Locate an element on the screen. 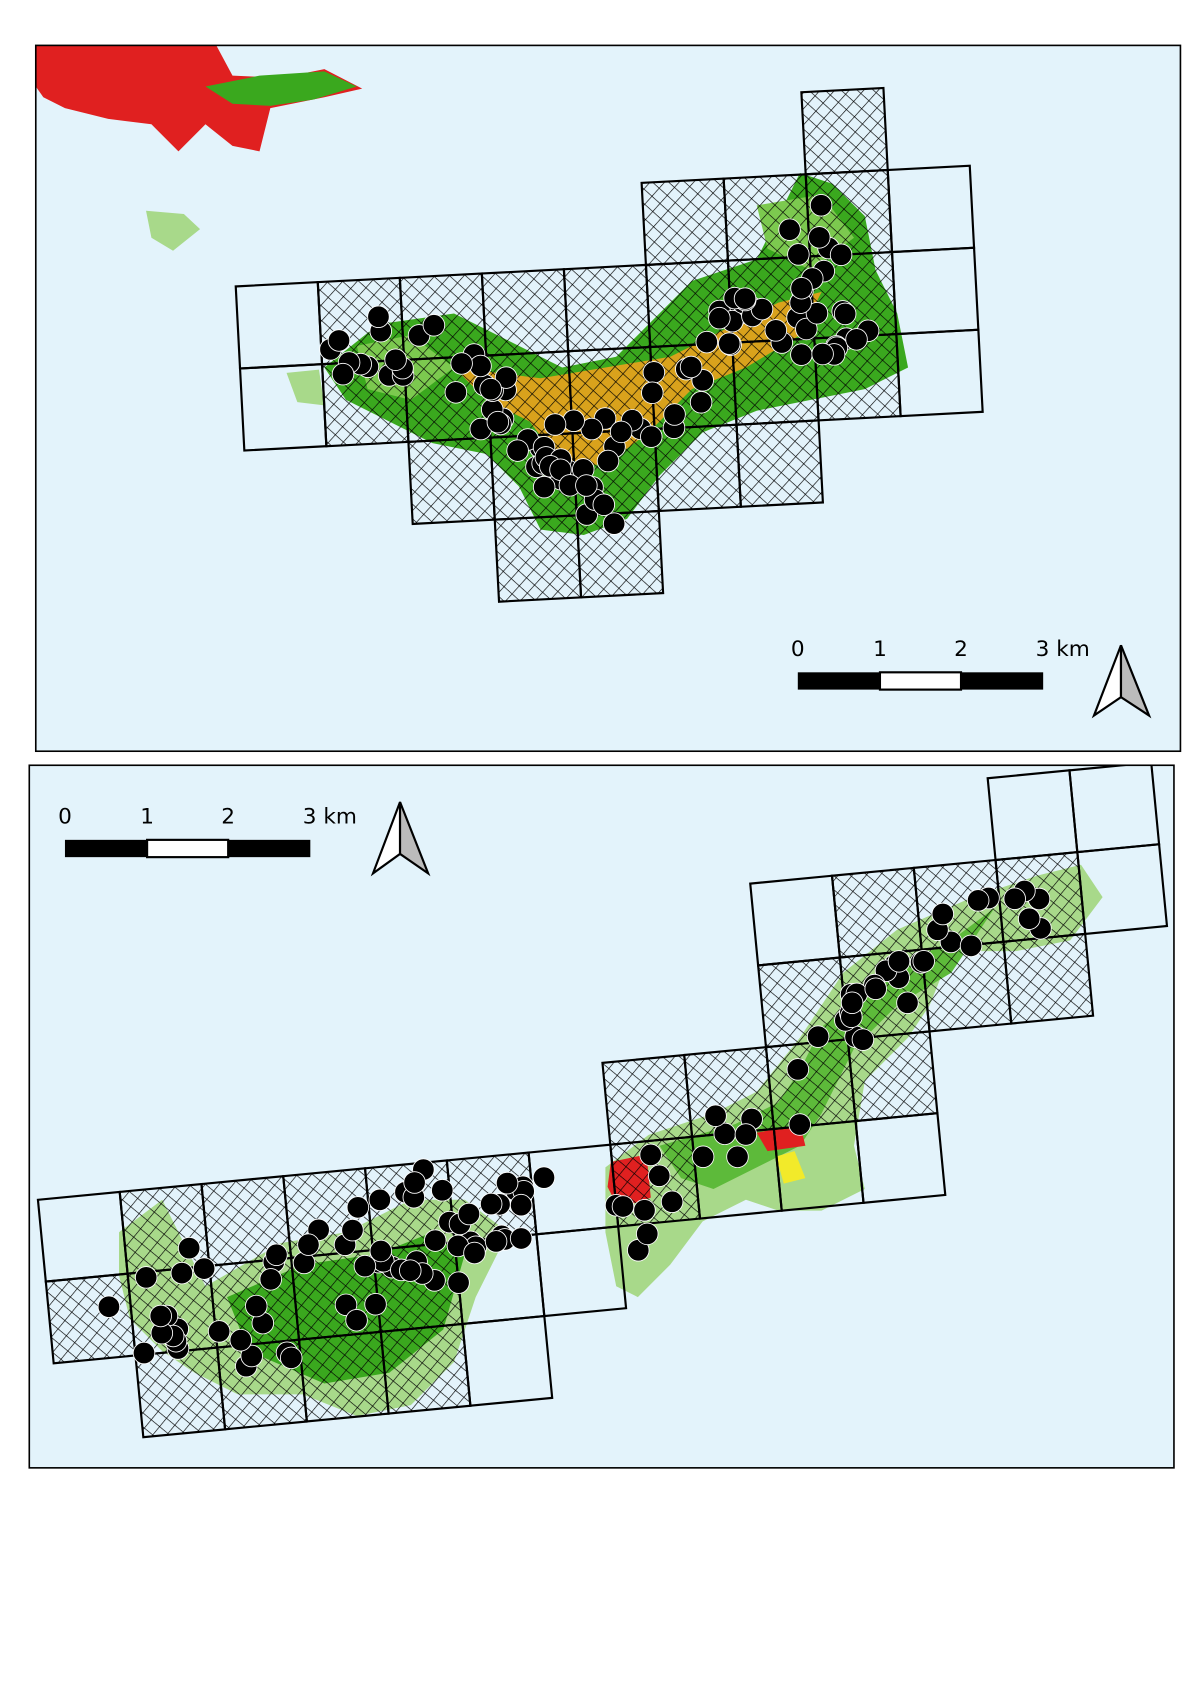 The image size is (1200, 1697). mainland is located at coordinates (199, 98).